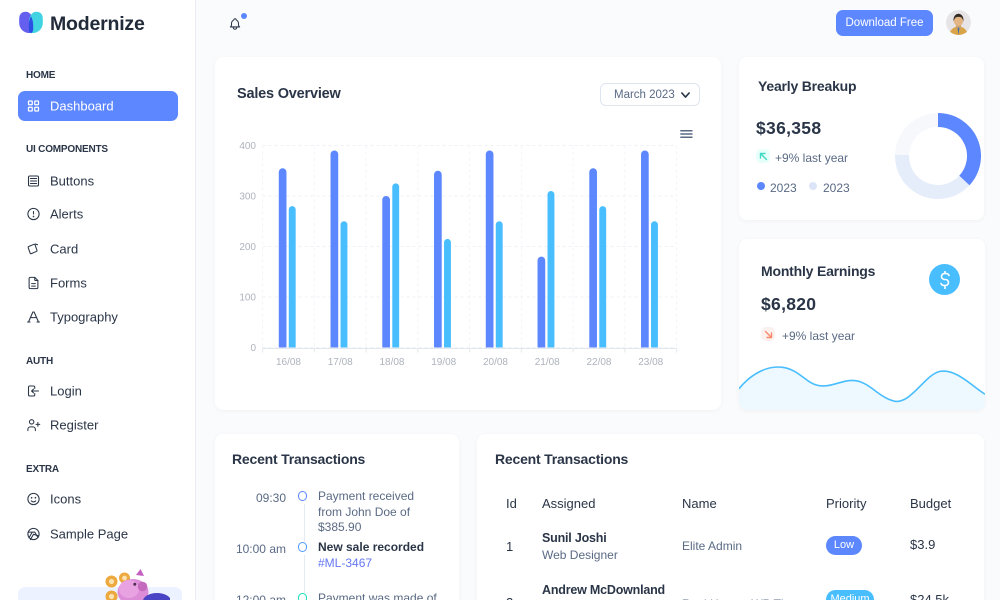 The height and width of the screenshot is (600, 1000). Describe the element at coordinates (598, 362) in the screenshot. I see `svg-text: 22/08` at that location.